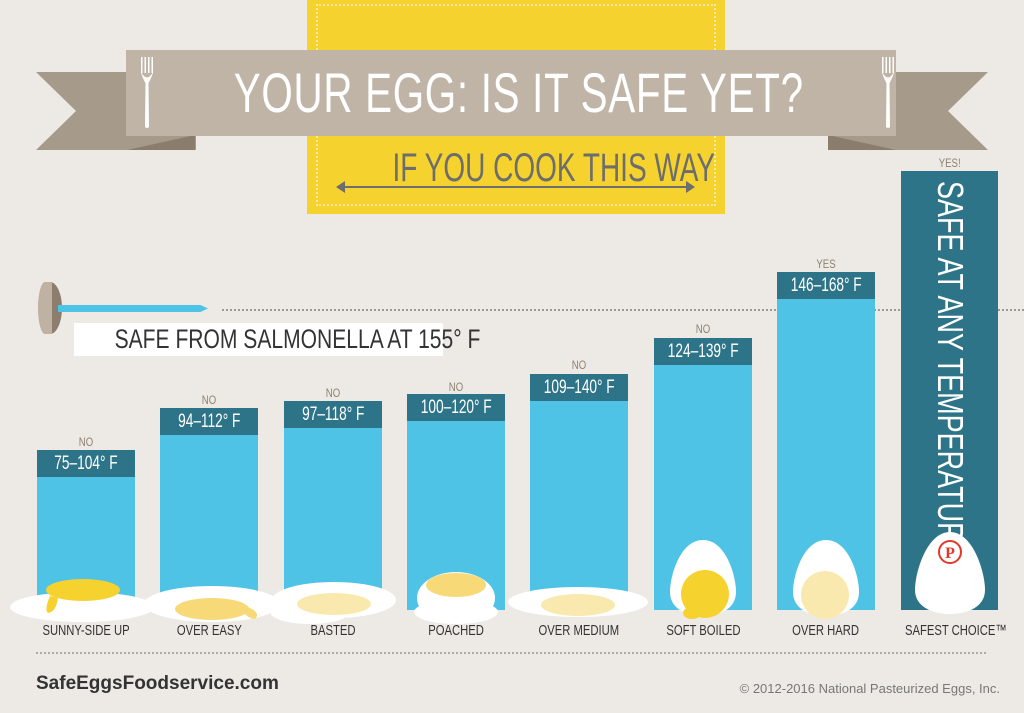  Describe the element at coordinates (950, 553) in the screenshot. I see `logo-letter: P` at that location.